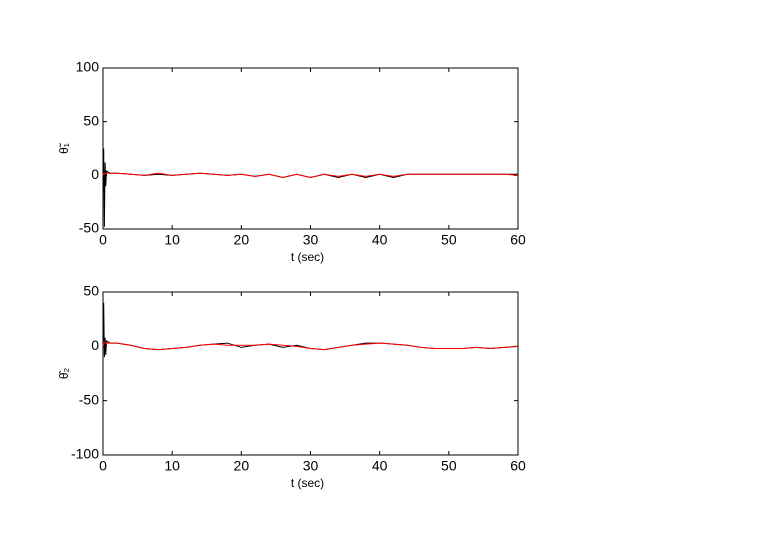 The height and width of the screenshot is (539, 763). Describe the element at coordinates (64, 148) in the screenshot. I see `y-axis-label: θ̃₁` at that location.